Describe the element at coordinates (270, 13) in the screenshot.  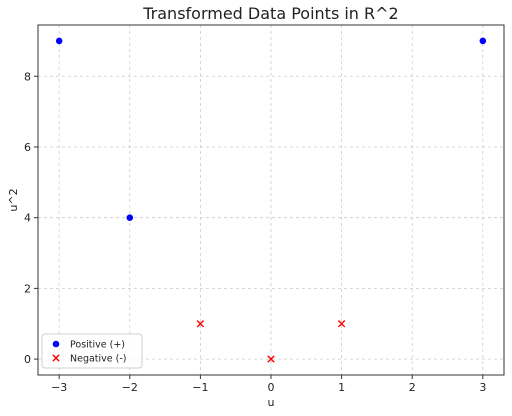
I see `chart-title: Transformed Data Points in R^2` at that location.